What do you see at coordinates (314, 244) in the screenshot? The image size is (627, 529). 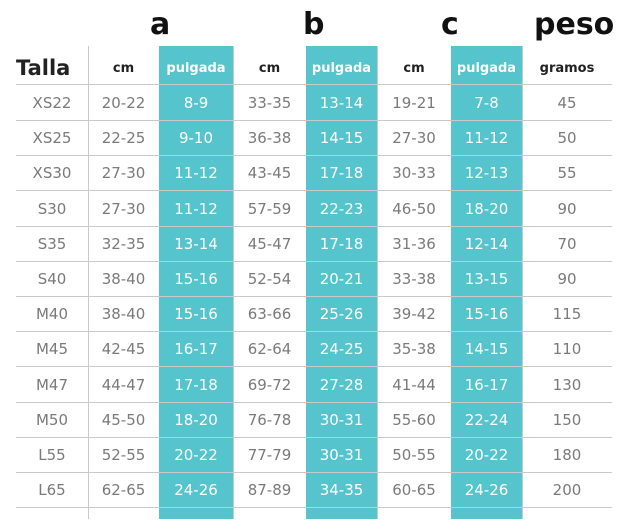 I see `table-row: S35 32-35 13-14 45-47 17-18 31-36 12-14 70` at bounding box center [314, 244].